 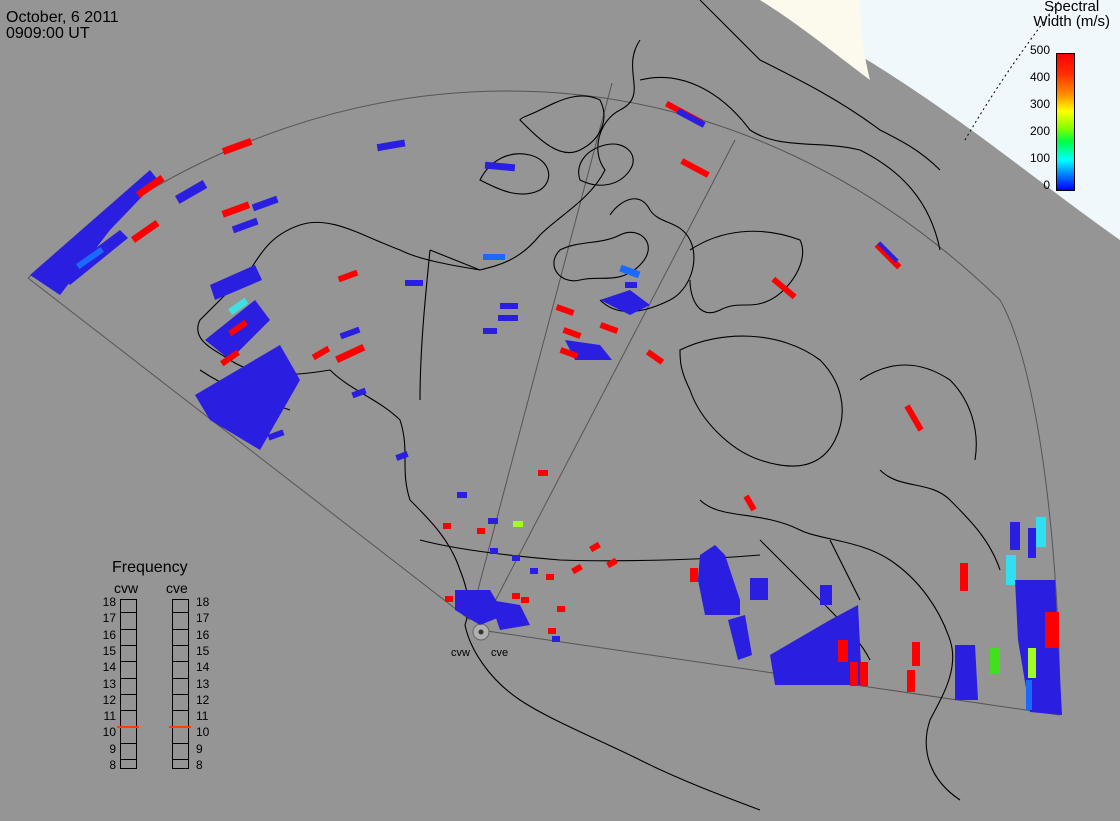 I want to click on fov-east-edge, so click(x=770, y=672).